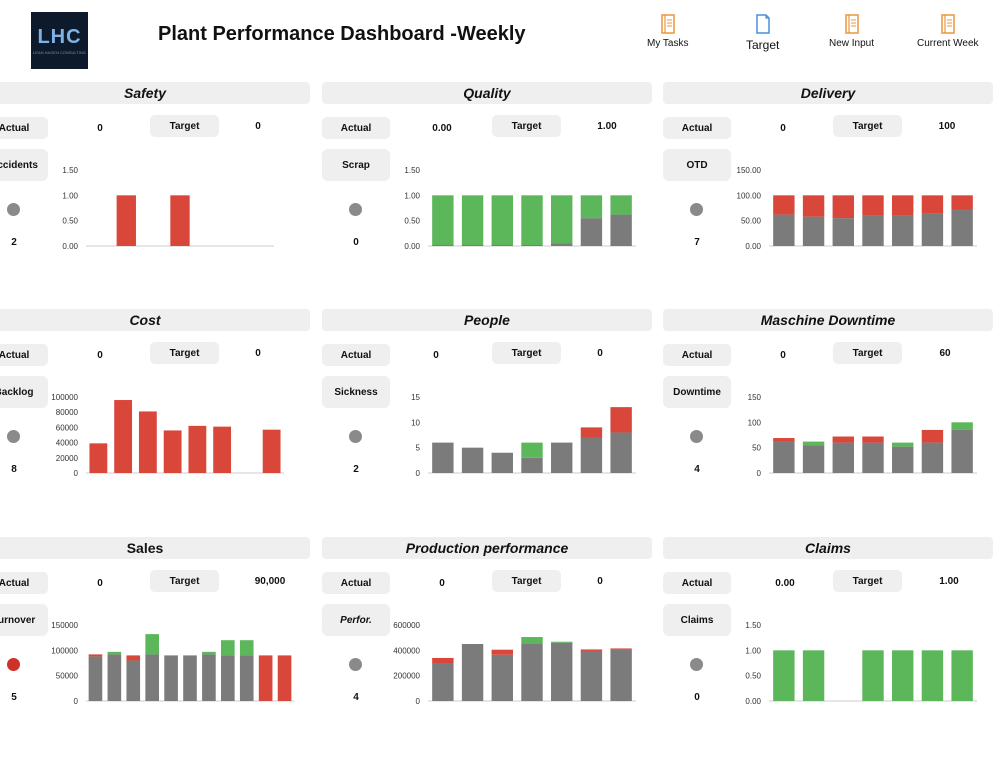 This screenshot has width=1000, height=757. I want to click on kpi-label: Accidents, so click(24, 165).